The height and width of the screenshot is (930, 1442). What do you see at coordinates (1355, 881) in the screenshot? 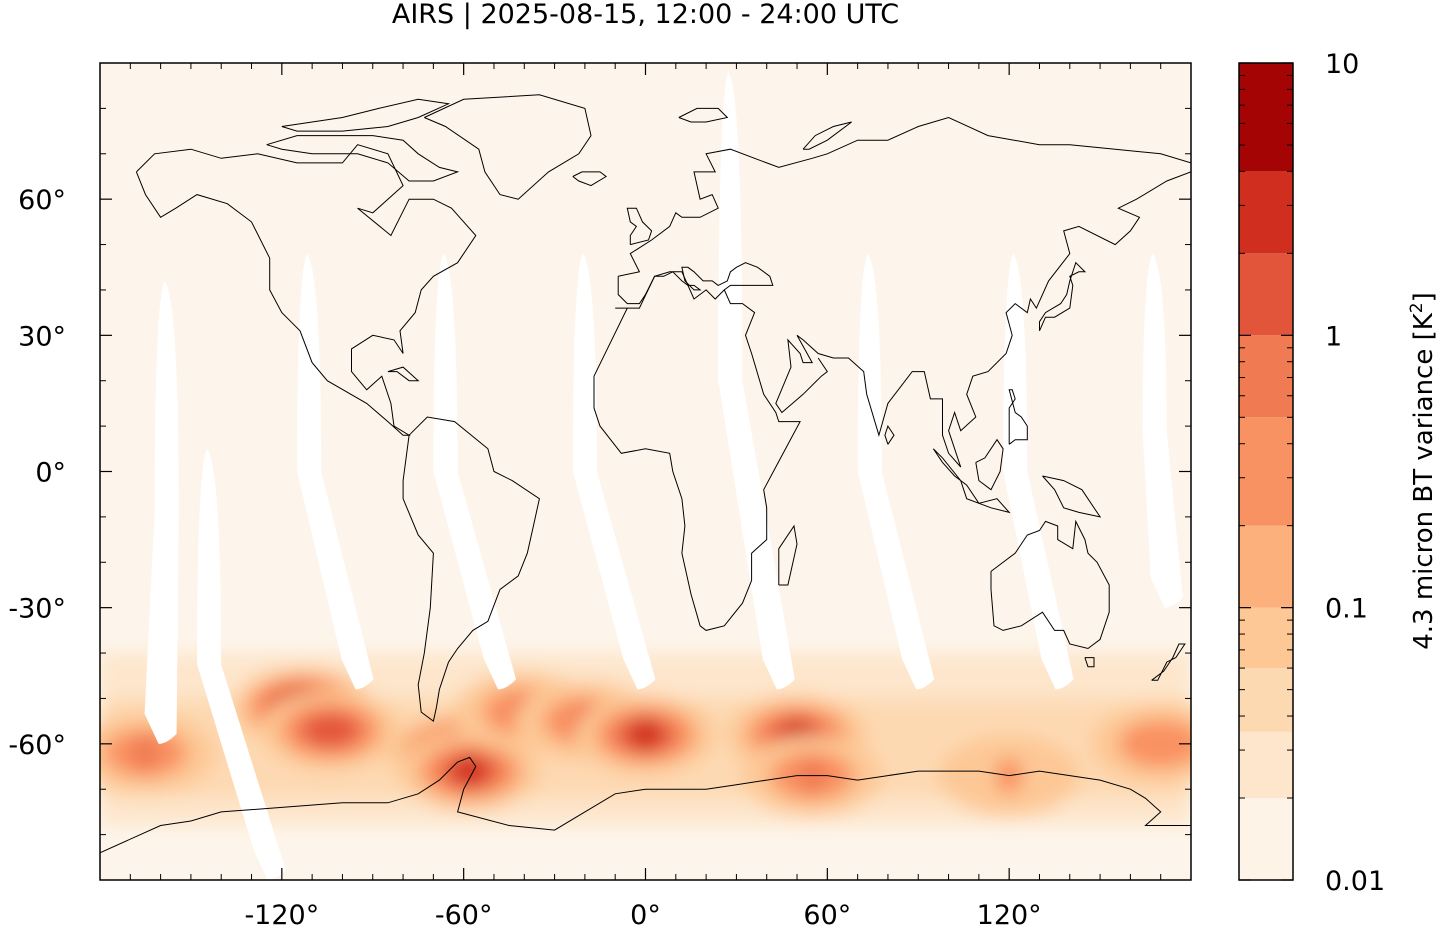
I see `colorbar-tick-label: 0.01` at bounding box center [1355, 881].